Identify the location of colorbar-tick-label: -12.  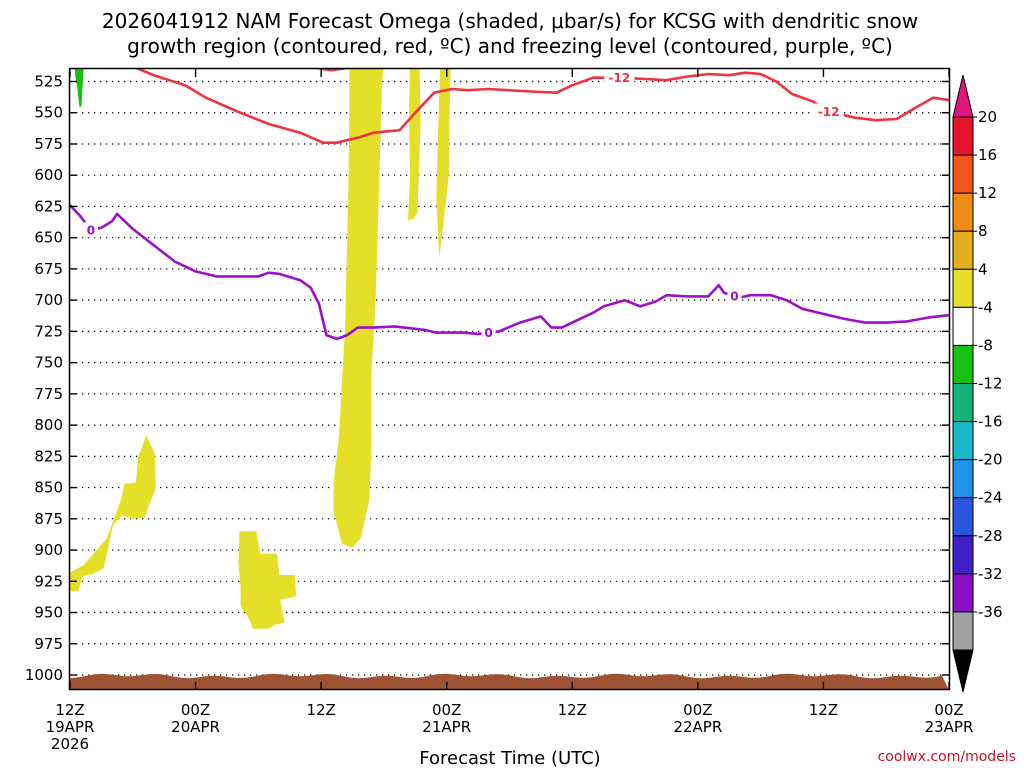
(990, 384).